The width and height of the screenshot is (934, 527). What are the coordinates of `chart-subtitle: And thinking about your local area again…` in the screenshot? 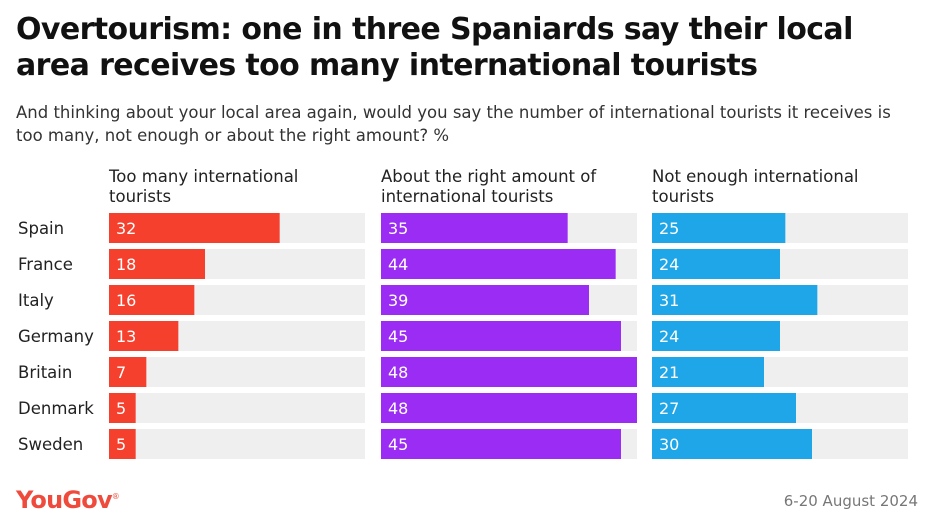 It's located at (453, 124).